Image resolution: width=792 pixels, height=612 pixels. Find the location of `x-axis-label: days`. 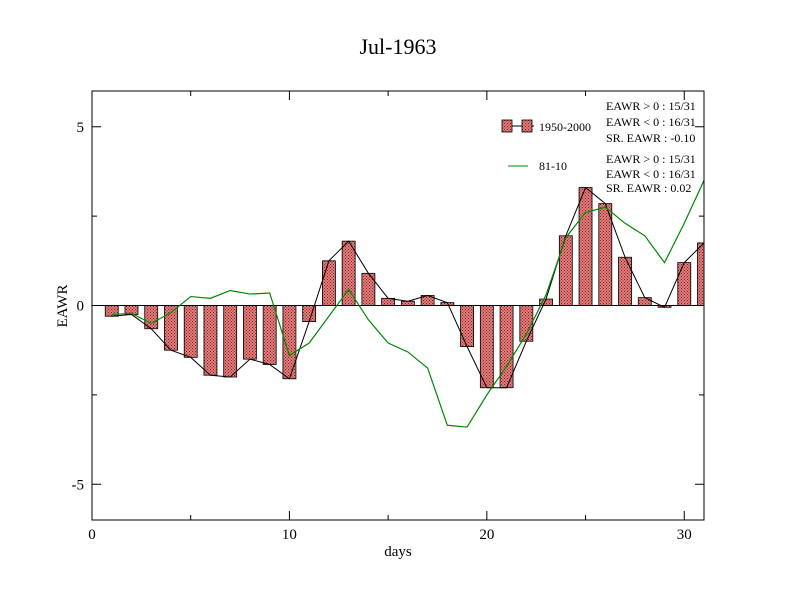

x-axis-label: days is located at coordinates (398, 552).